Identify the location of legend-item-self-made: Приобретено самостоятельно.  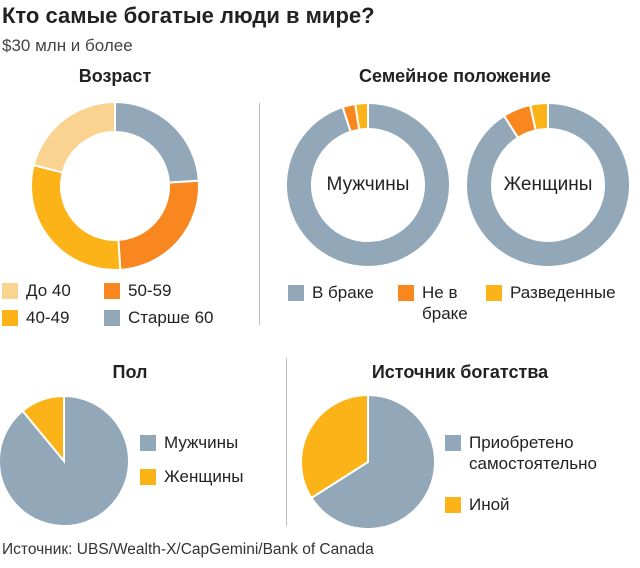
(542, 453).